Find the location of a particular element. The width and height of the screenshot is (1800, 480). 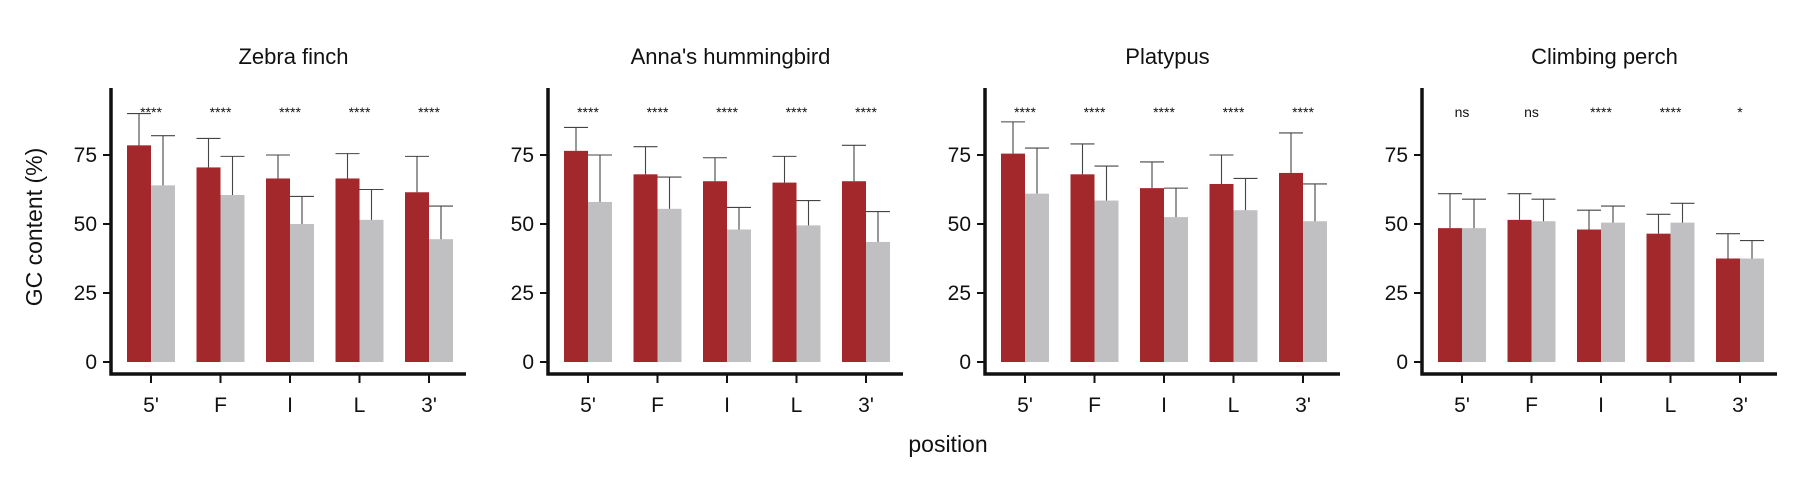

x-tick-label: I is located at coordinates (1164, 405).